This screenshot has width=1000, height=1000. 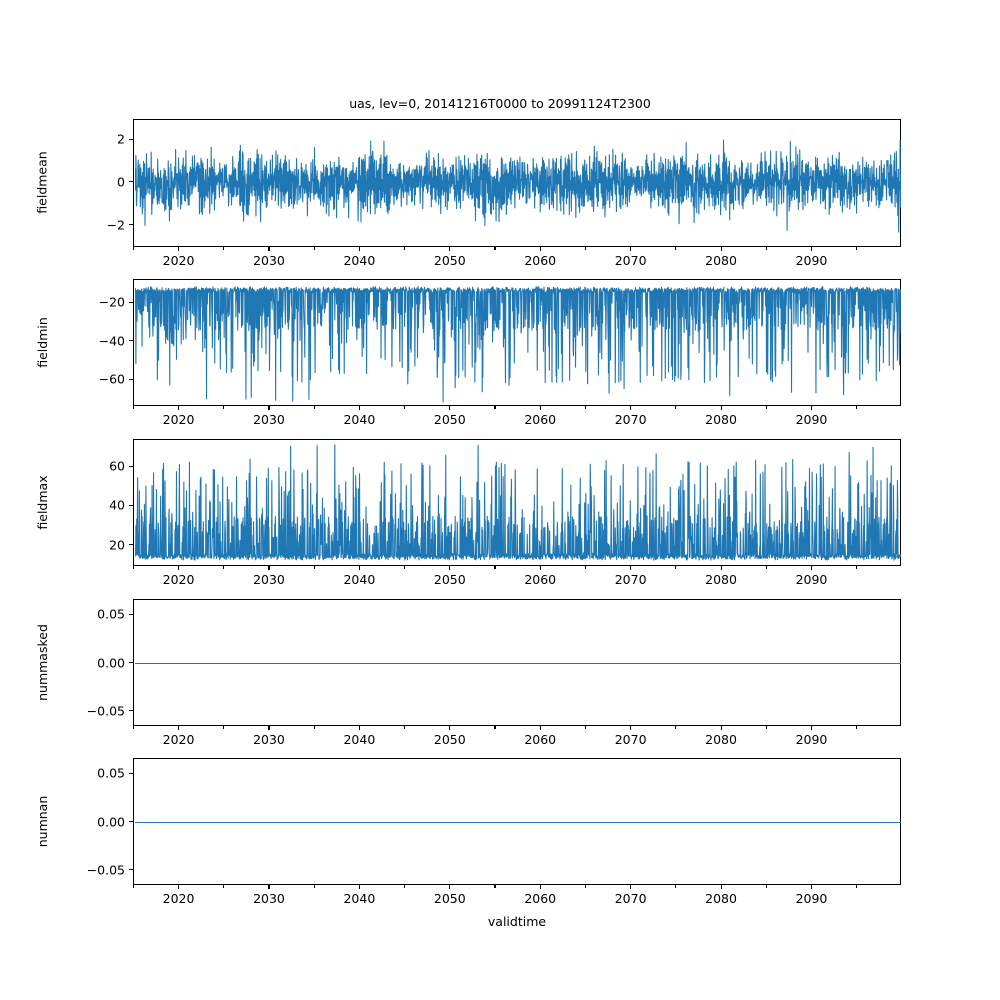 What do you see at coordinates (178, 579) in the screenshot?
I see `xtick-label-fieldmax-0: 2020` at bounding box center [178, 579].